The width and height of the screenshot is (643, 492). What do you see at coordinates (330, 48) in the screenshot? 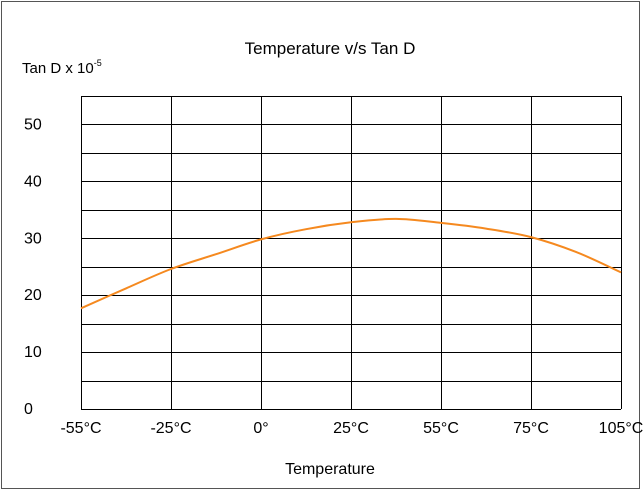
I see `chart-title: Temperature v/s Tan D` at bounding box center [330, 48].